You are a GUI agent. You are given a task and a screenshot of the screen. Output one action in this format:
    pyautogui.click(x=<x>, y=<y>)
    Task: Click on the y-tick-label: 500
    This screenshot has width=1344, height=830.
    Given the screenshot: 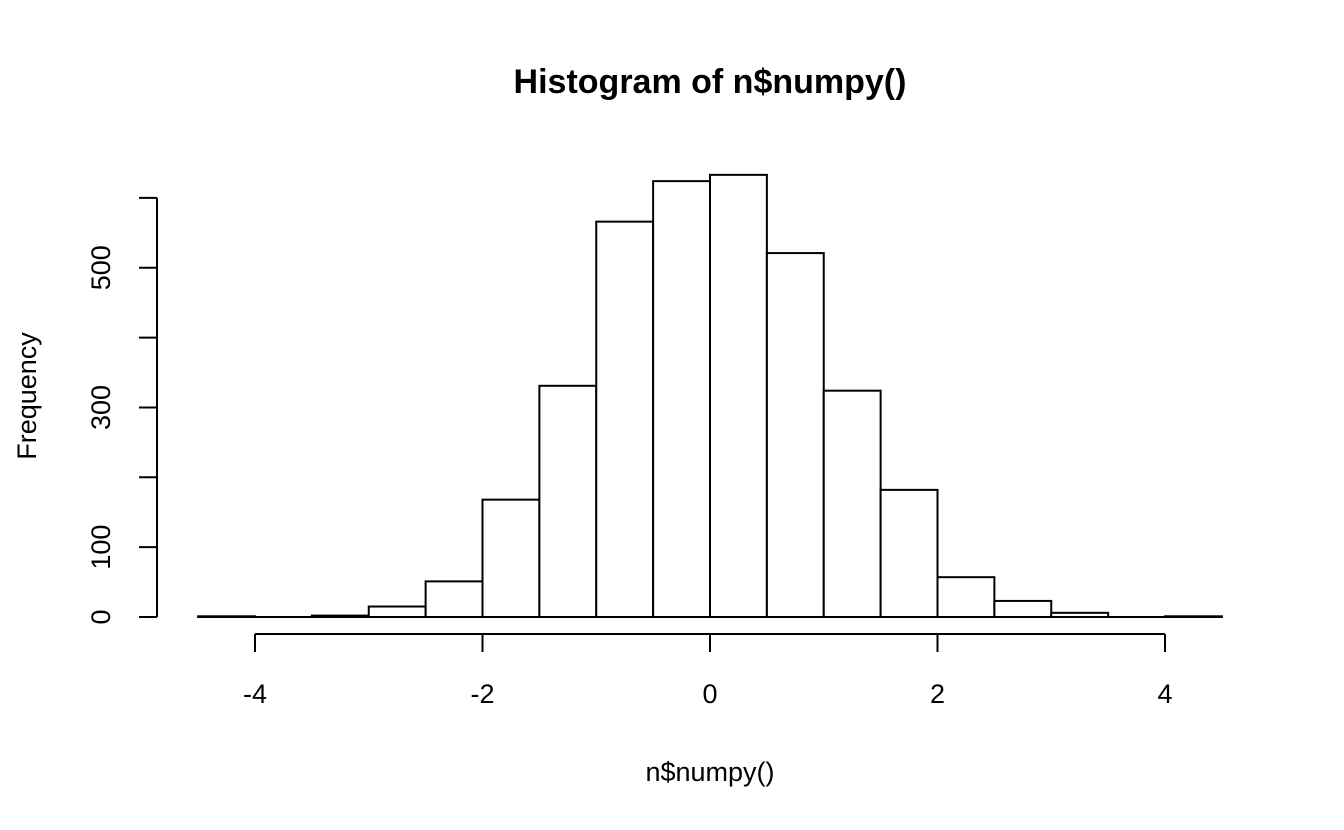 What is the action you would take?
    pyautogui.click(x=101, y=267)
    